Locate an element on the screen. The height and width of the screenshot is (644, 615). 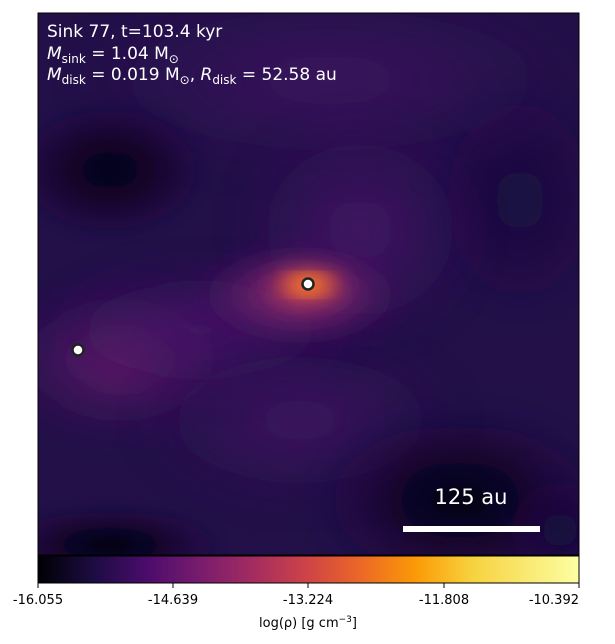
colorbar-ticks: -16.055 -14.639 -13.224 -11.808 -10.392 is located at coordinates (296, 595).